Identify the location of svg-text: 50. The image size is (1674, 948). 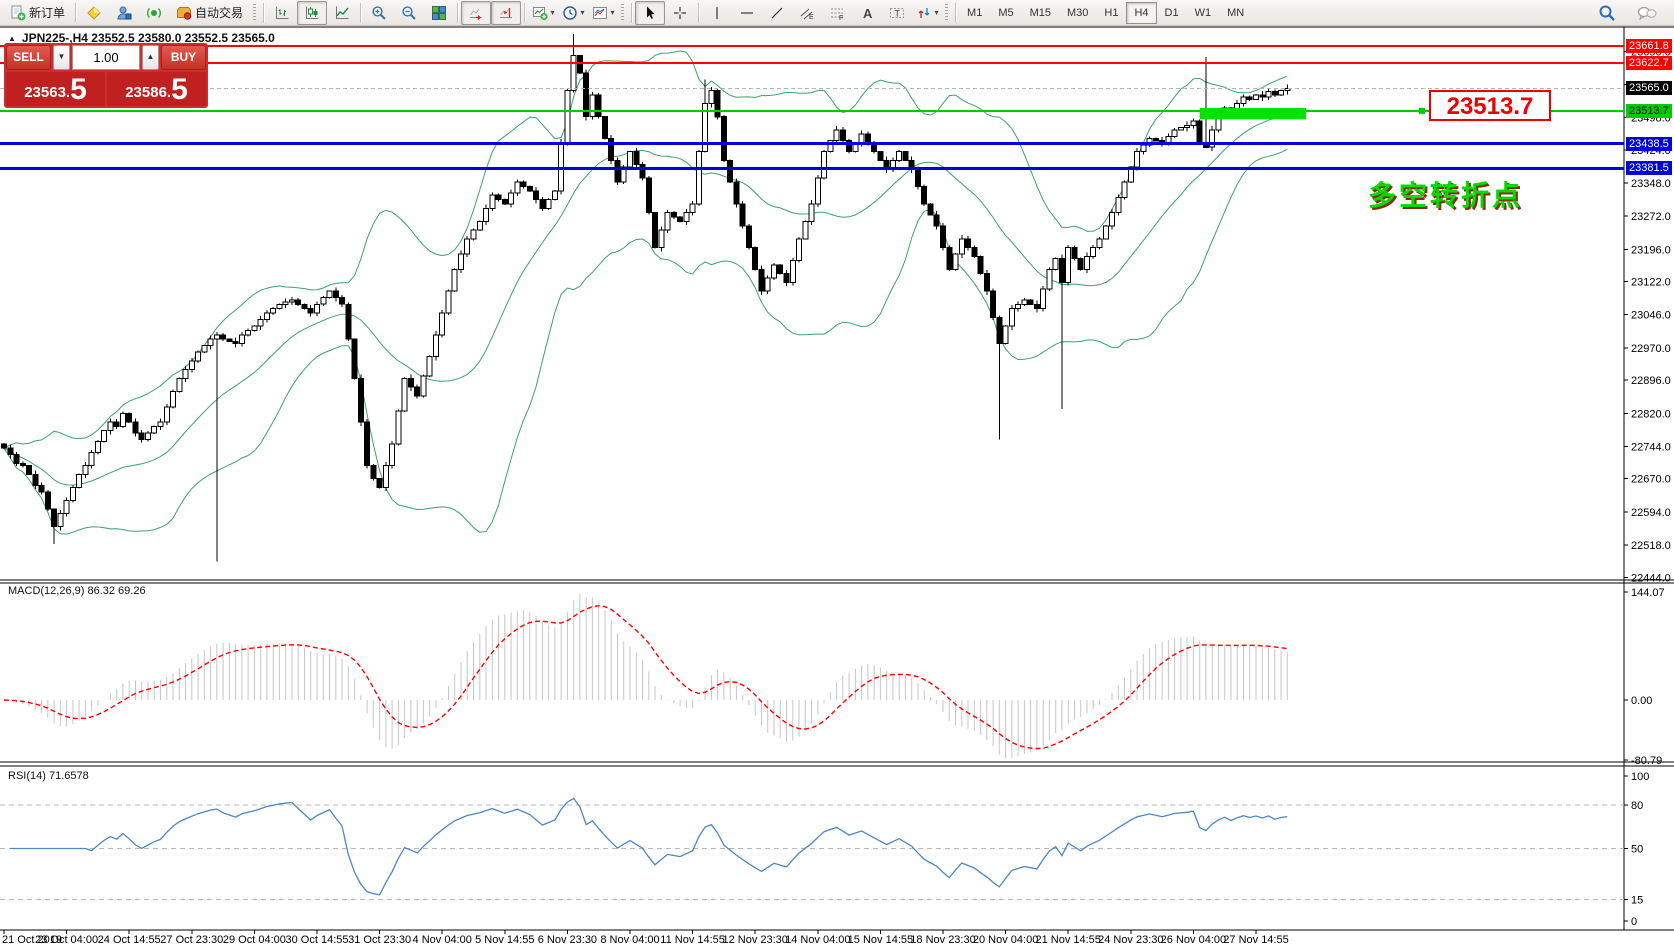
(1637, 850).